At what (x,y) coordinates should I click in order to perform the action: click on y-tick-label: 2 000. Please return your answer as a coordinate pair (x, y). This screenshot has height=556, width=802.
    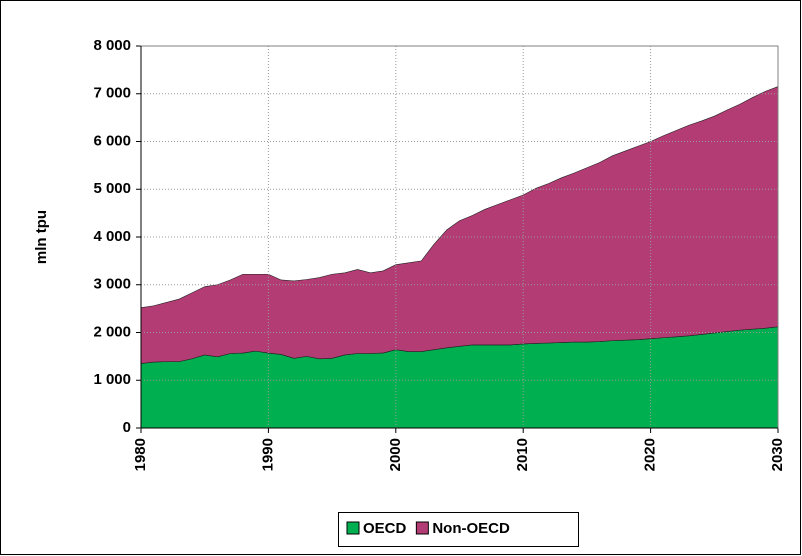
    Looking at the image, I should click on (112, 331).